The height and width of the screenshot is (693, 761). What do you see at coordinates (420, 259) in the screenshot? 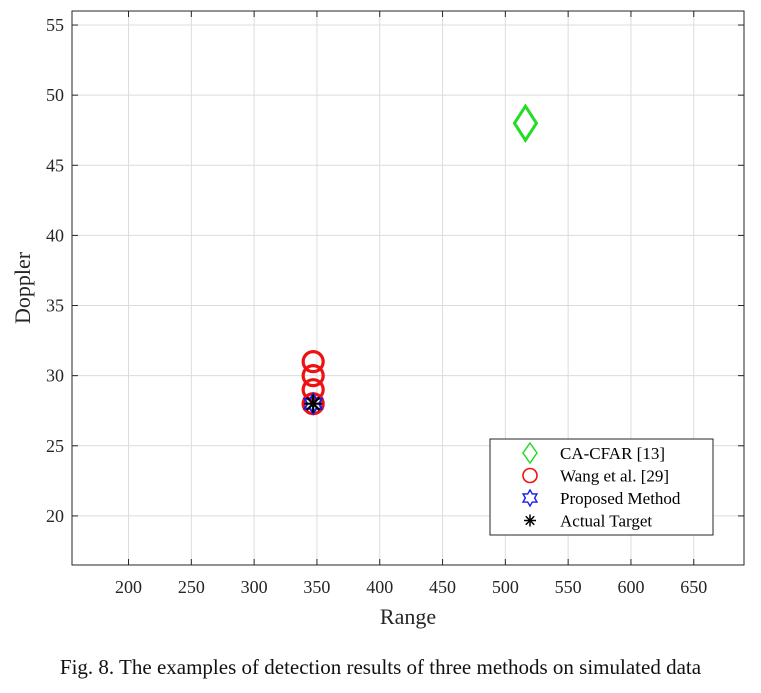
I see `data-marks` at bounding box center [420, 259].